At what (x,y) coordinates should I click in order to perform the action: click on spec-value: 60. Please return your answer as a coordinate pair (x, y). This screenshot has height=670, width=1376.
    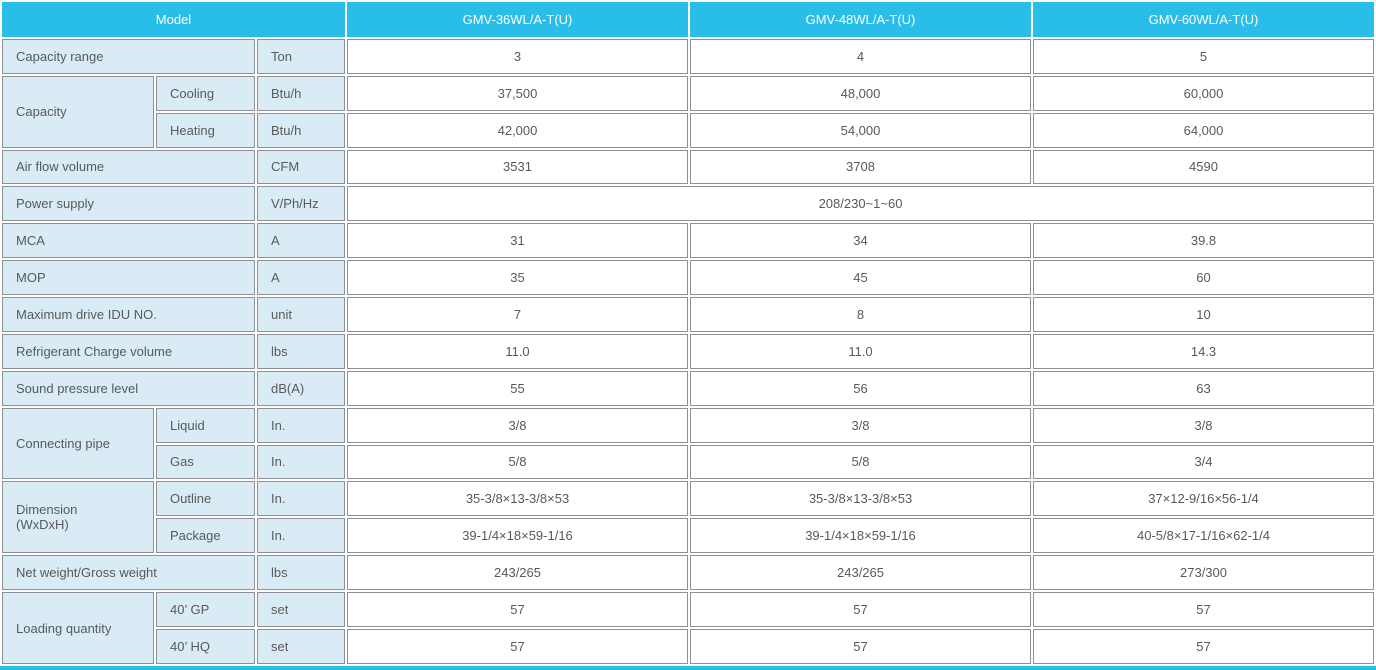
    Looking at the image, I should click on (1203, 277).